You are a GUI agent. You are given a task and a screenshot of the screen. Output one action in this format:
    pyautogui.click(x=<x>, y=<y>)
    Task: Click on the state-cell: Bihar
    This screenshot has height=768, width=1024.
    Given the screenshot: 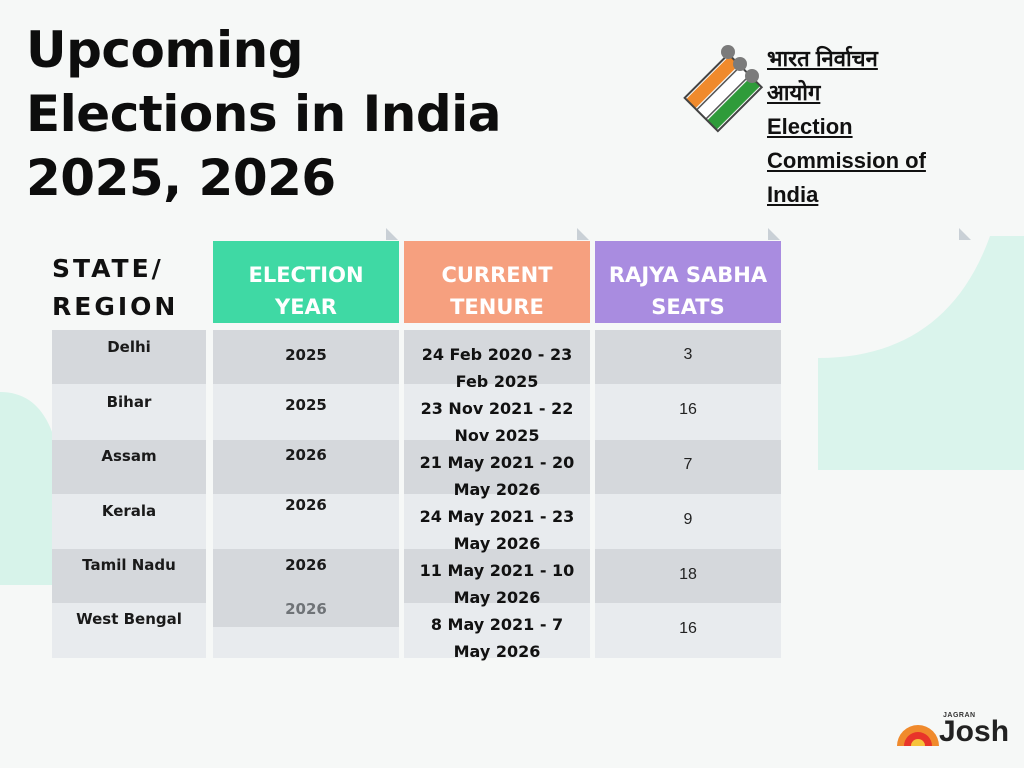 What is the action you would take?
    pyautogui.click(x=129, y=402)
    